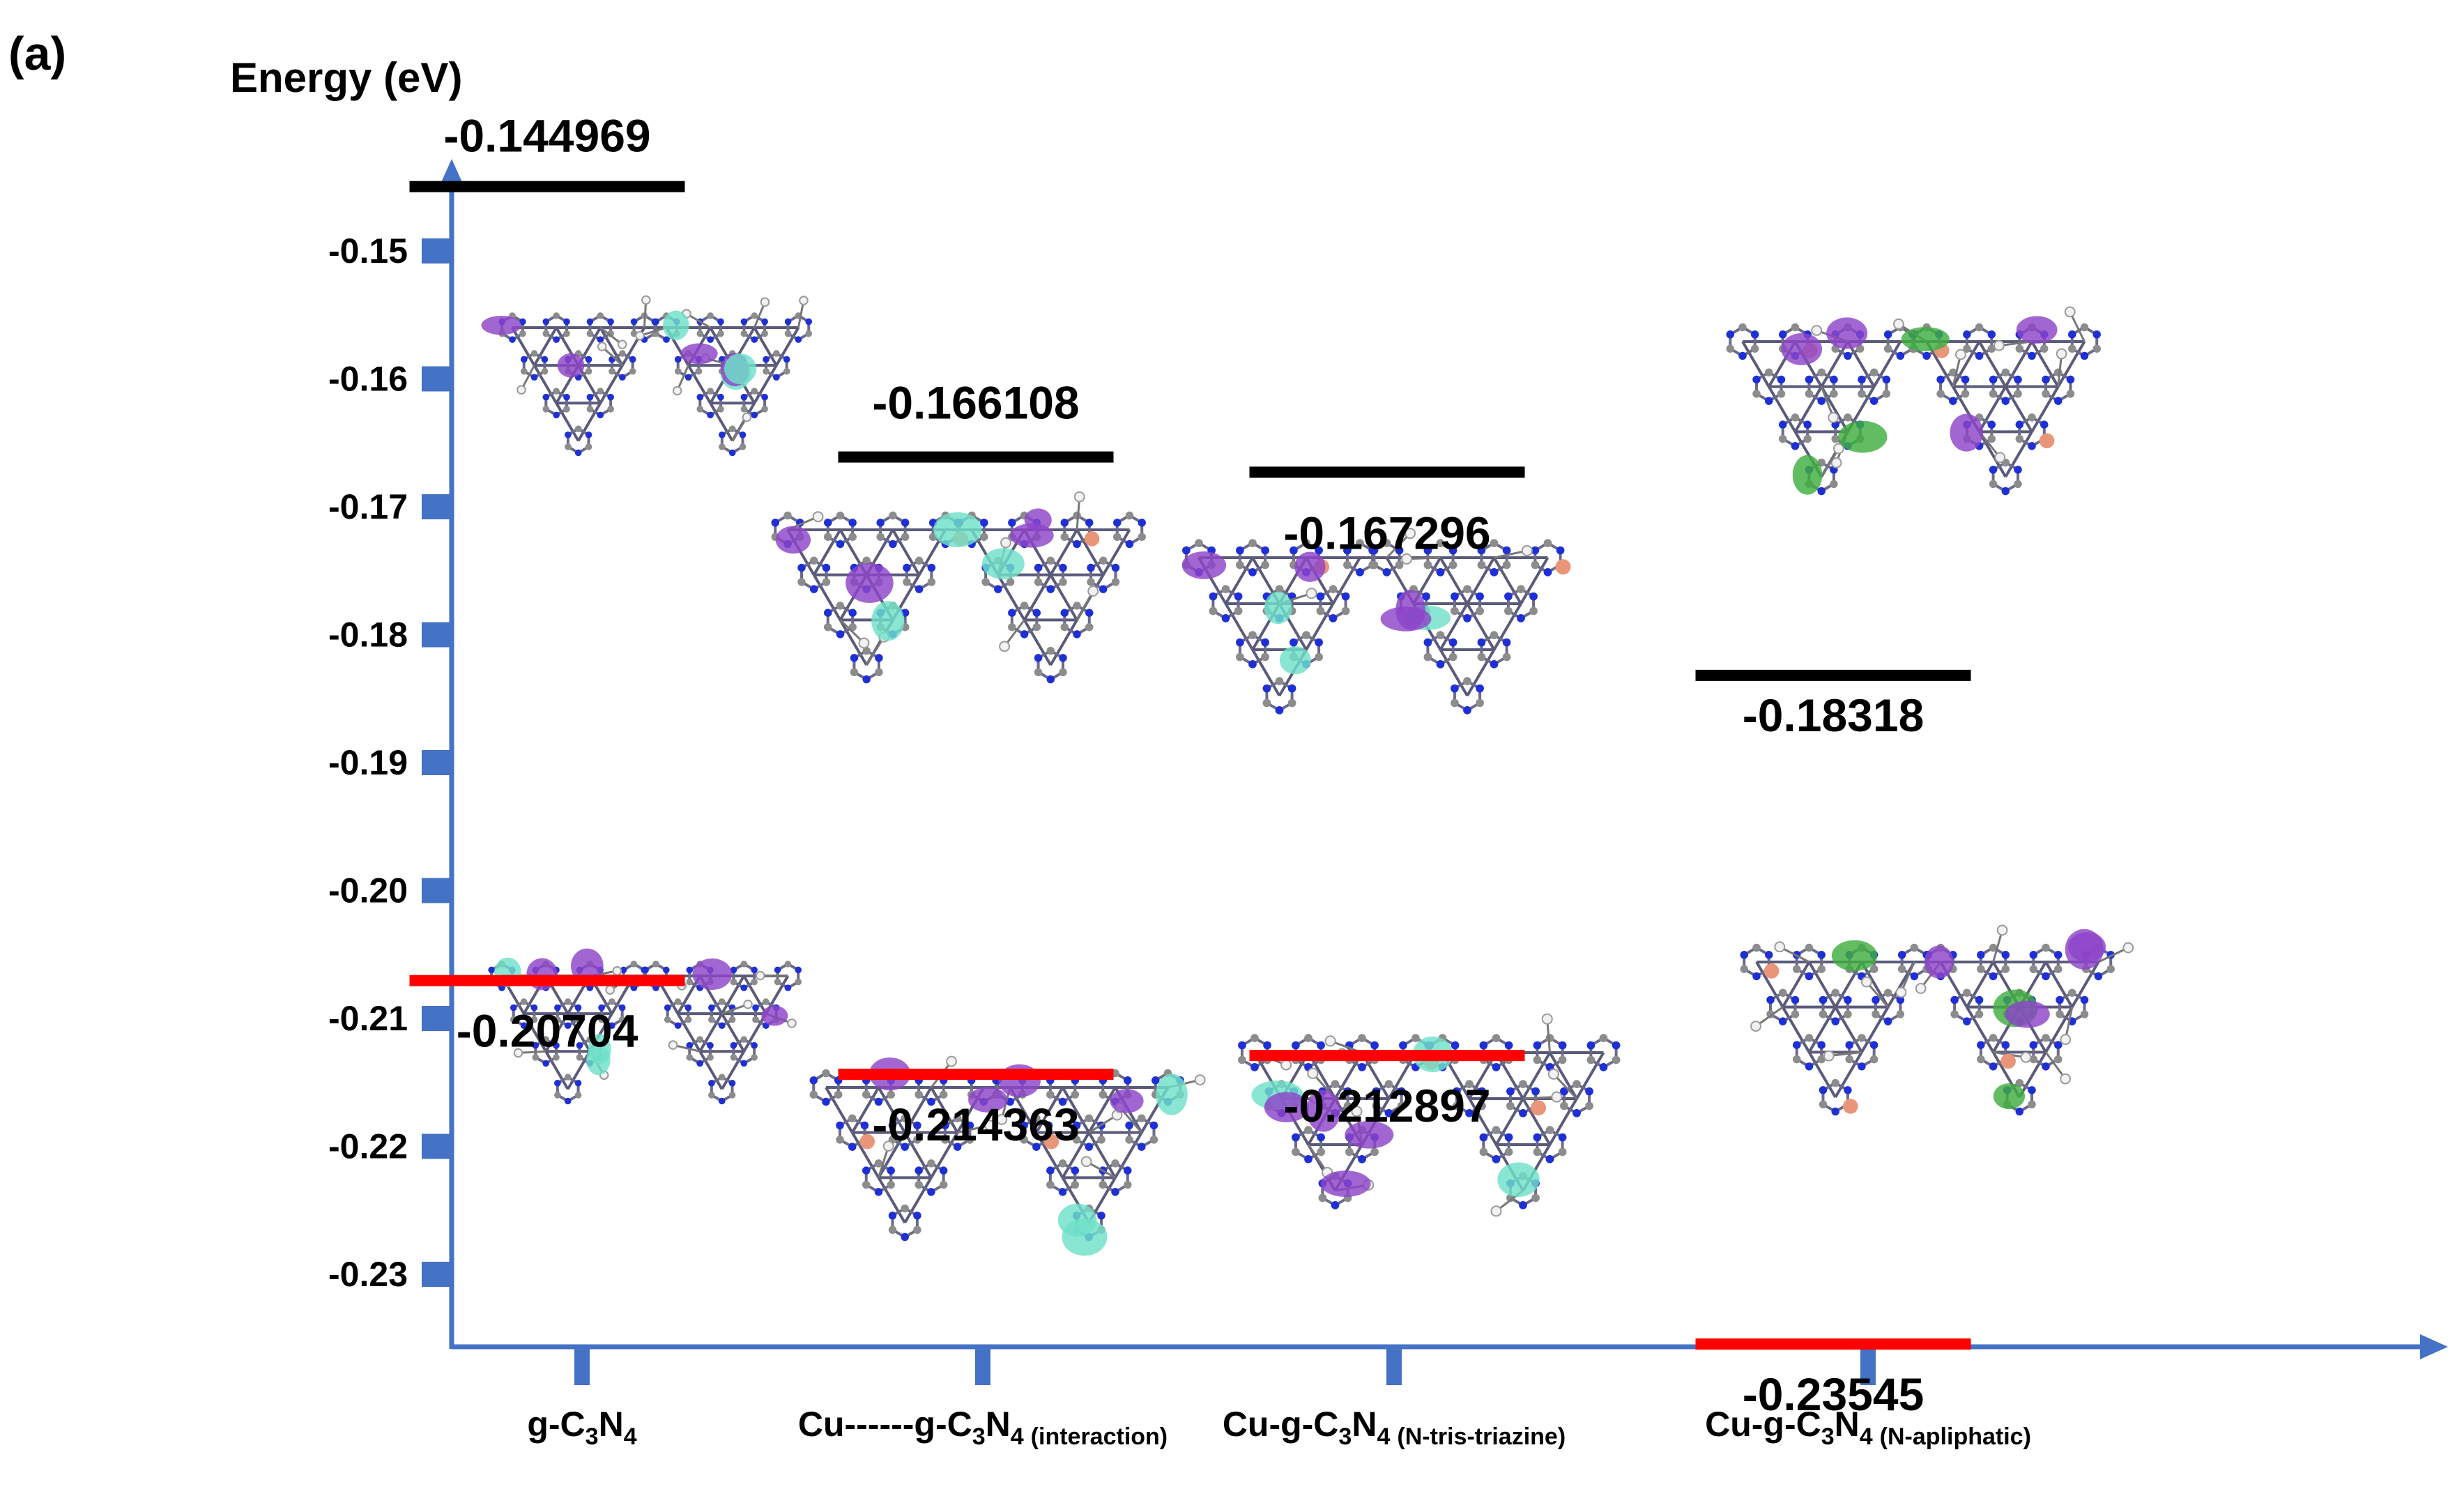 The height and width of the screenshot is (1489, 2464). Describe the element at coordinates (1771, 971) in the screenshot. I see `copper-atom` at that location.